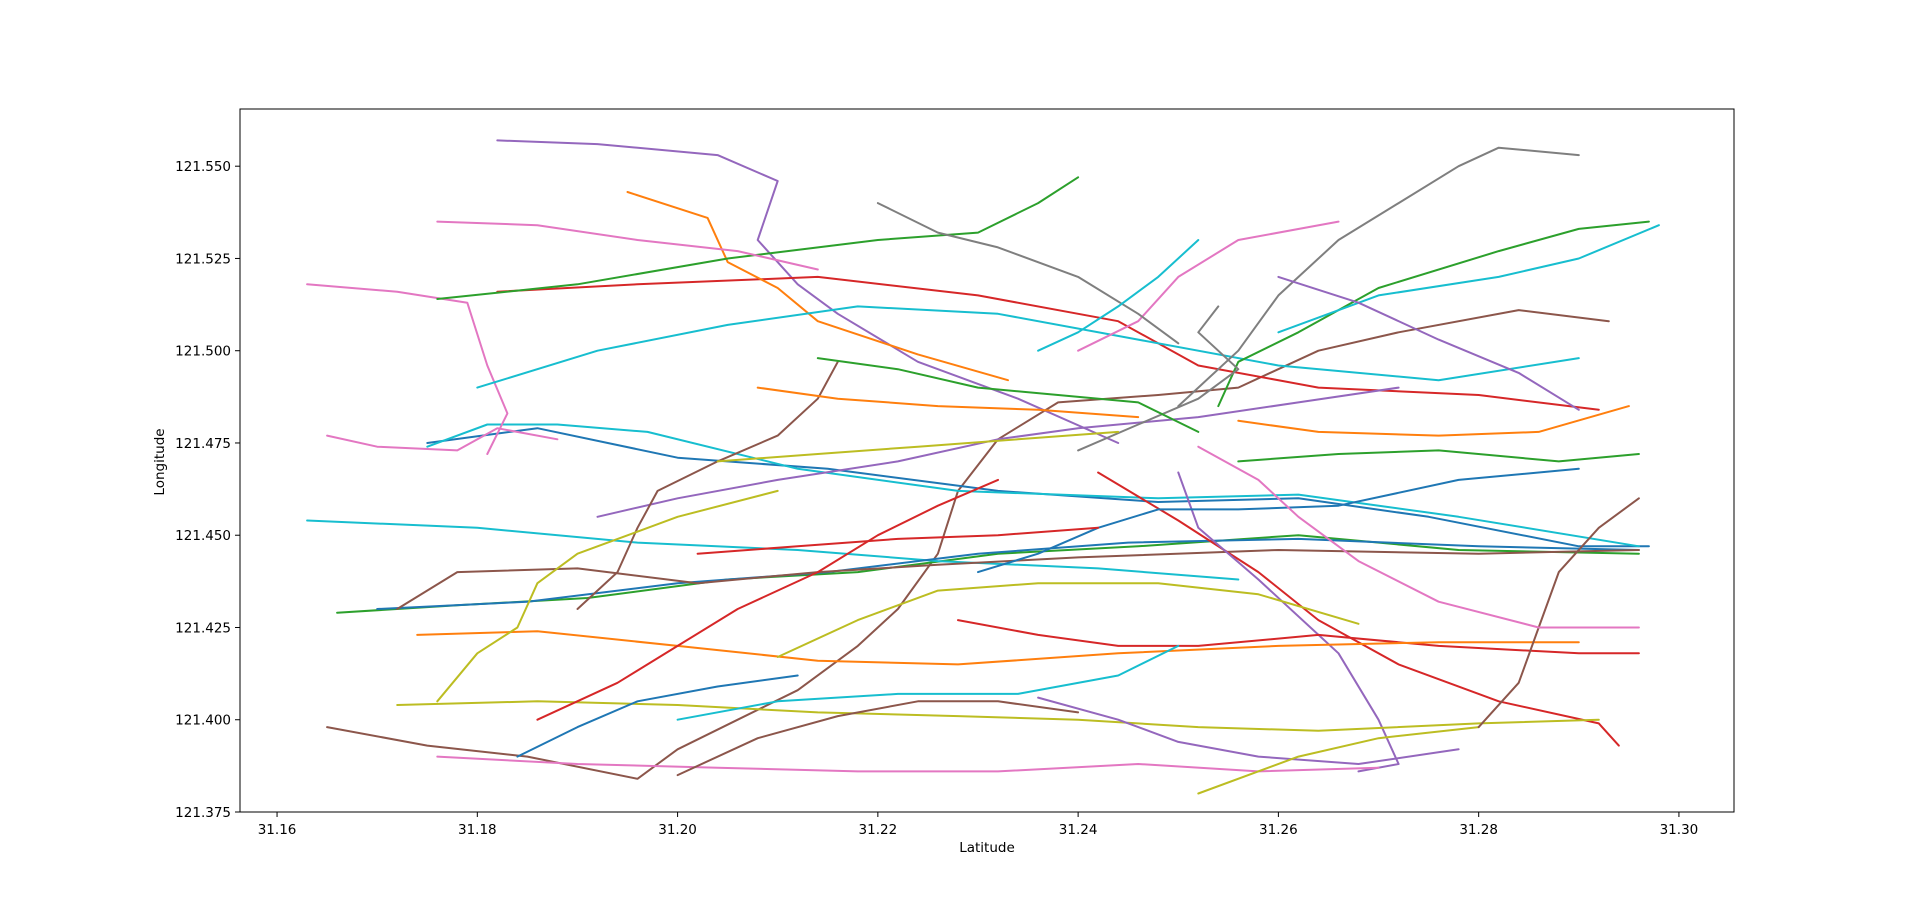  What do you see at coordinates (203, 721) in the screenshot?
I see `y-tick-label: 121.400` at bounding box center [203, 721].